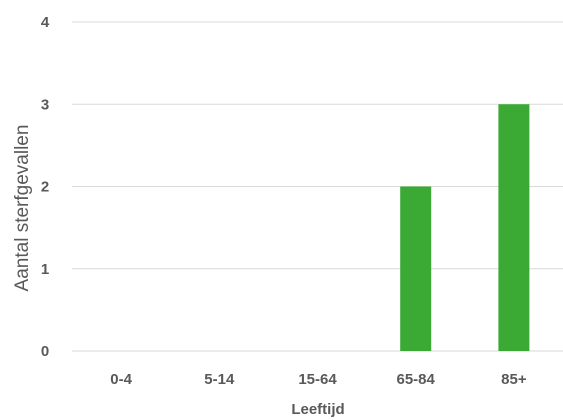  Describe the element at coordinates (465, 227) in the screenshot. I see `bars` at that location.